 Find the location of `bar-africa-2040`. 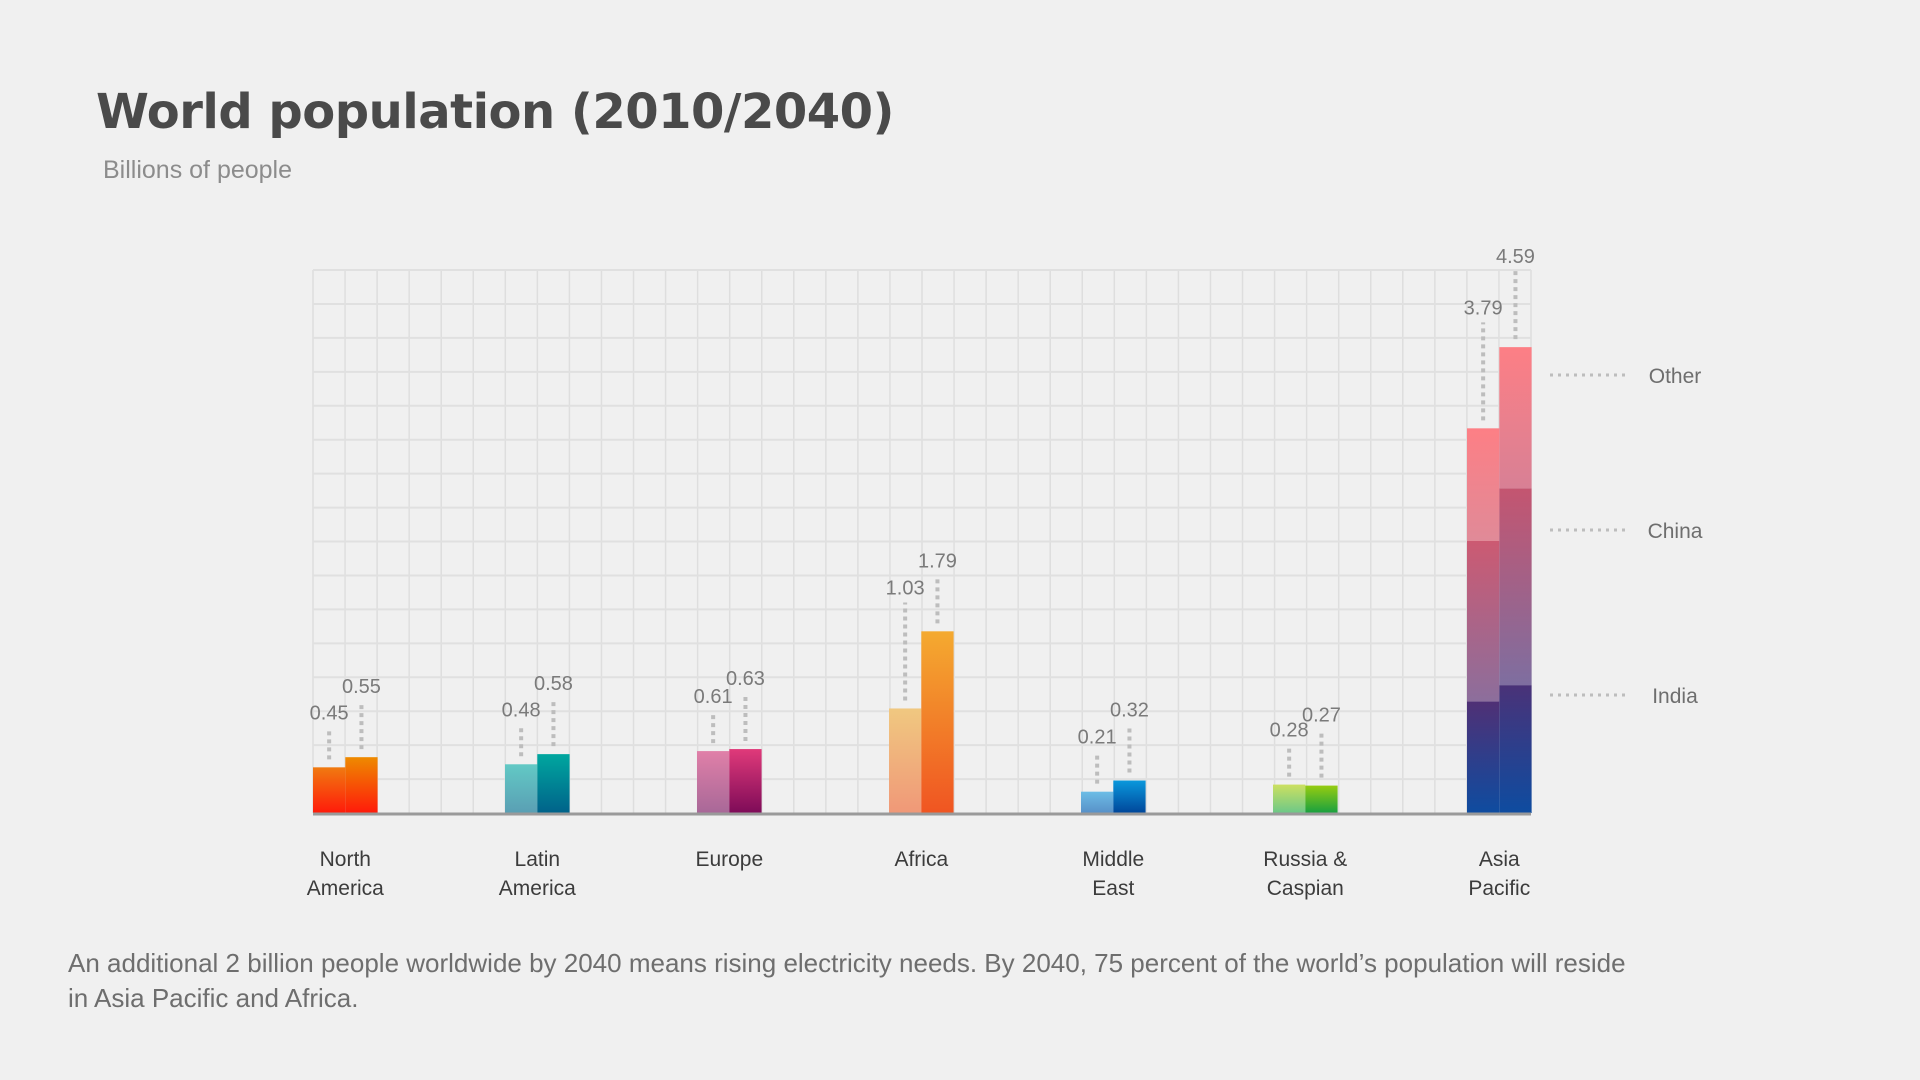

bar-africa-2040 is located at coordinates (937, 722).